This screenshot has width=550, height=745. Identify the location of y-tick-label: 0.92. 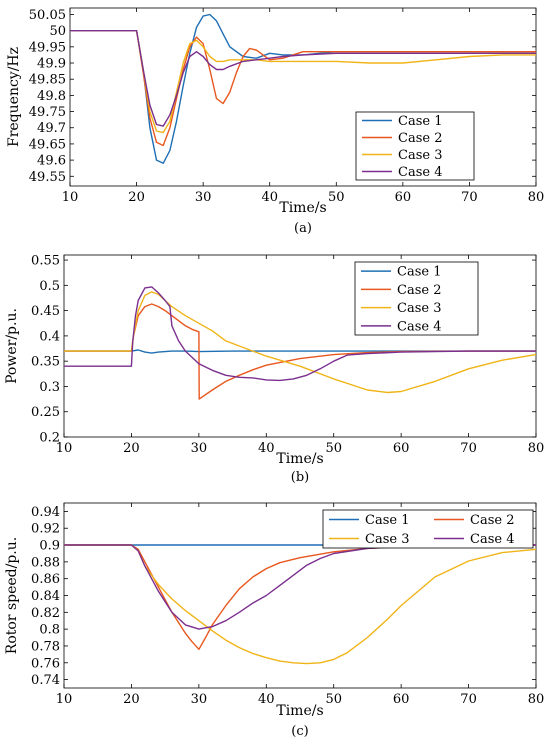
(45, 529).